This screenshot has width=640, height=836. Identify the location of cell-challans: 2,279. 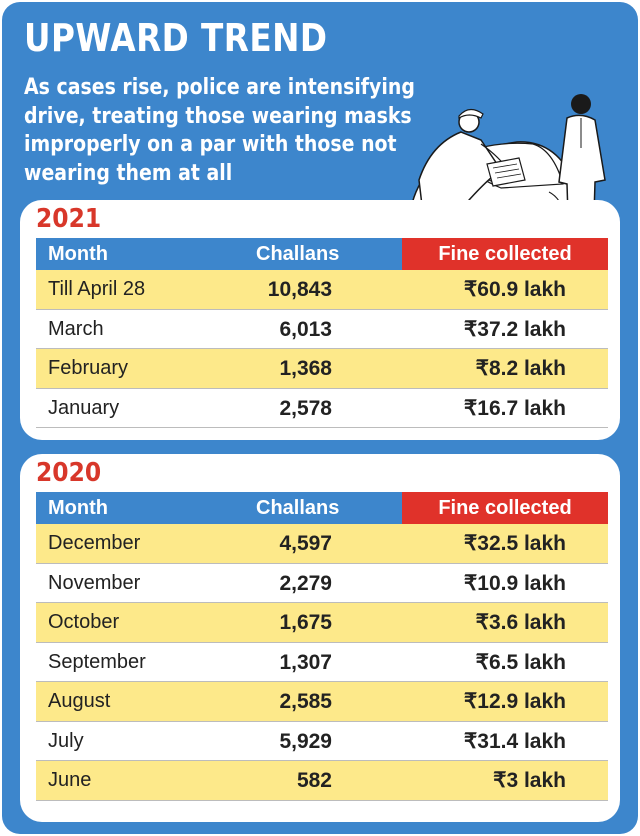
(305, 583).